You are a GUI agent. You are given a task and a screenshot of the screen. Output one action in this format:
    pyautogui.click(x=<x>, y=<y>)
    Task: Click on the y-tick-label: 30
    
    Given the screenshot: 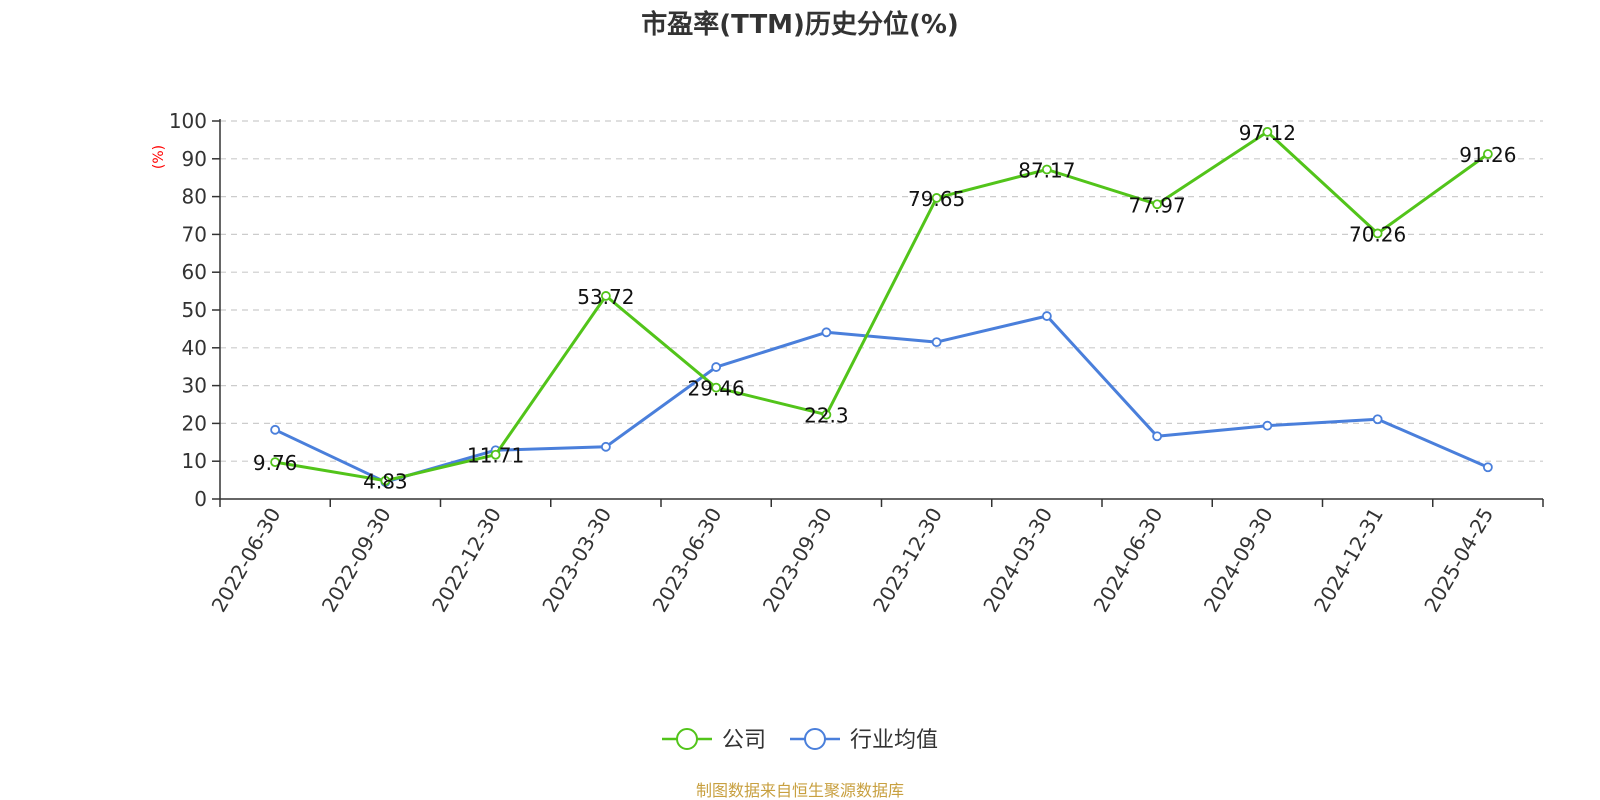 What is the action you would take?
    pyautogui.click(x=194, y=386)
    